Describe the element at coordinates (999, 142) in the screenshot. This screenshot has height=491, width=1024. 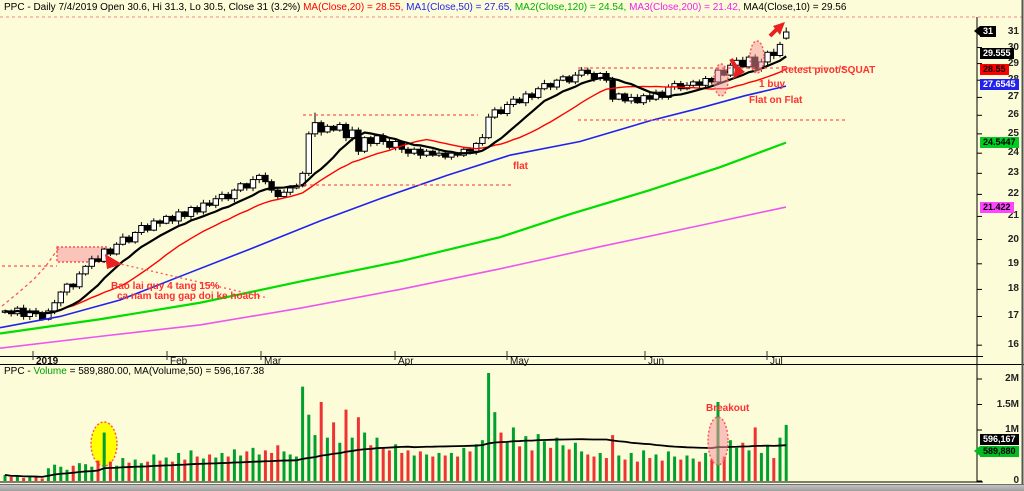
I see `price-badge: 24.5447` at that location.